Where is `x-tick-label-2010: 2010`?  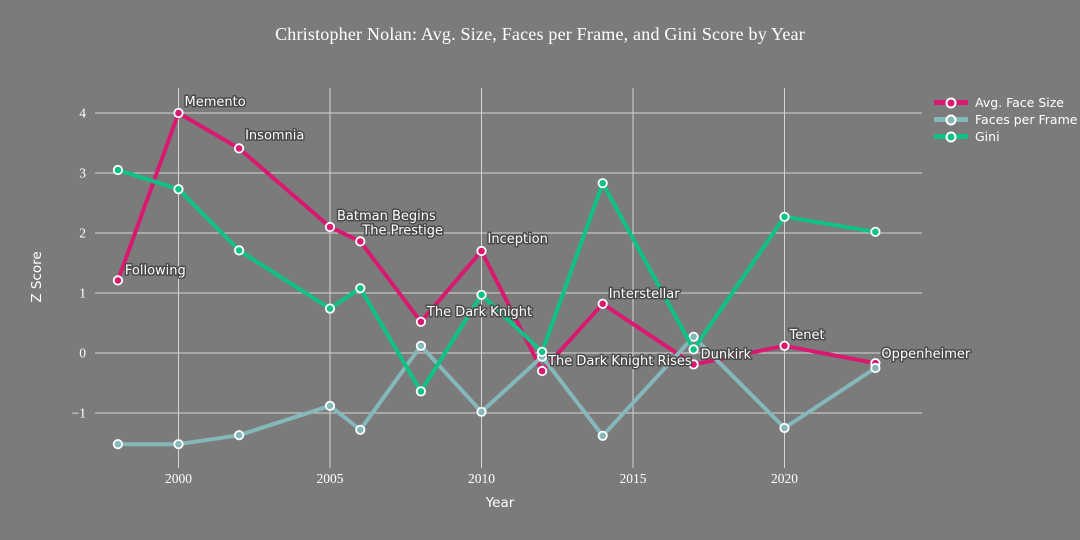
x-tick-label-2010: 2010 is located at coordinates (481, 478).